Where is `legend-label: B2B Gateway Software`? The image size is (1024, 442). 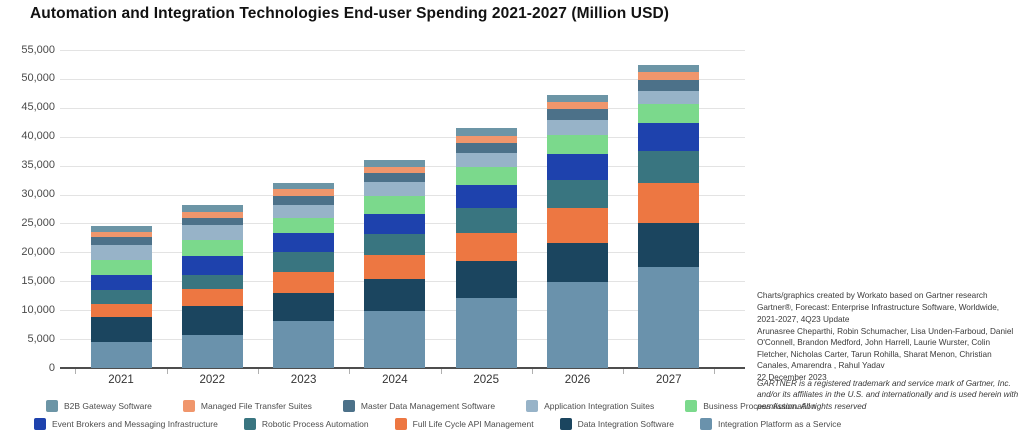 legend-label: B2B Gateway Software is located at coordinates (108, 406).